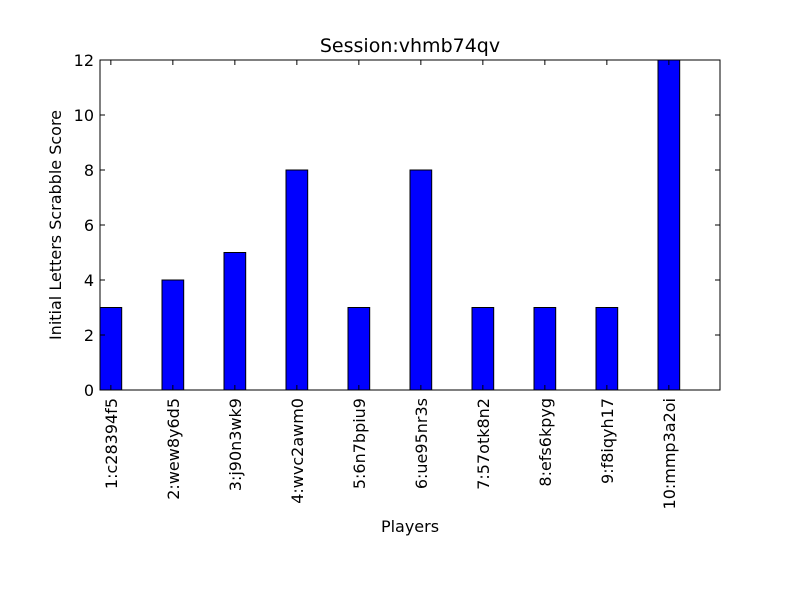  Describe the element at coordinates (235, 444) in the screenshot. I see `x-tick-label: 3:j90n3wk9` at that location.